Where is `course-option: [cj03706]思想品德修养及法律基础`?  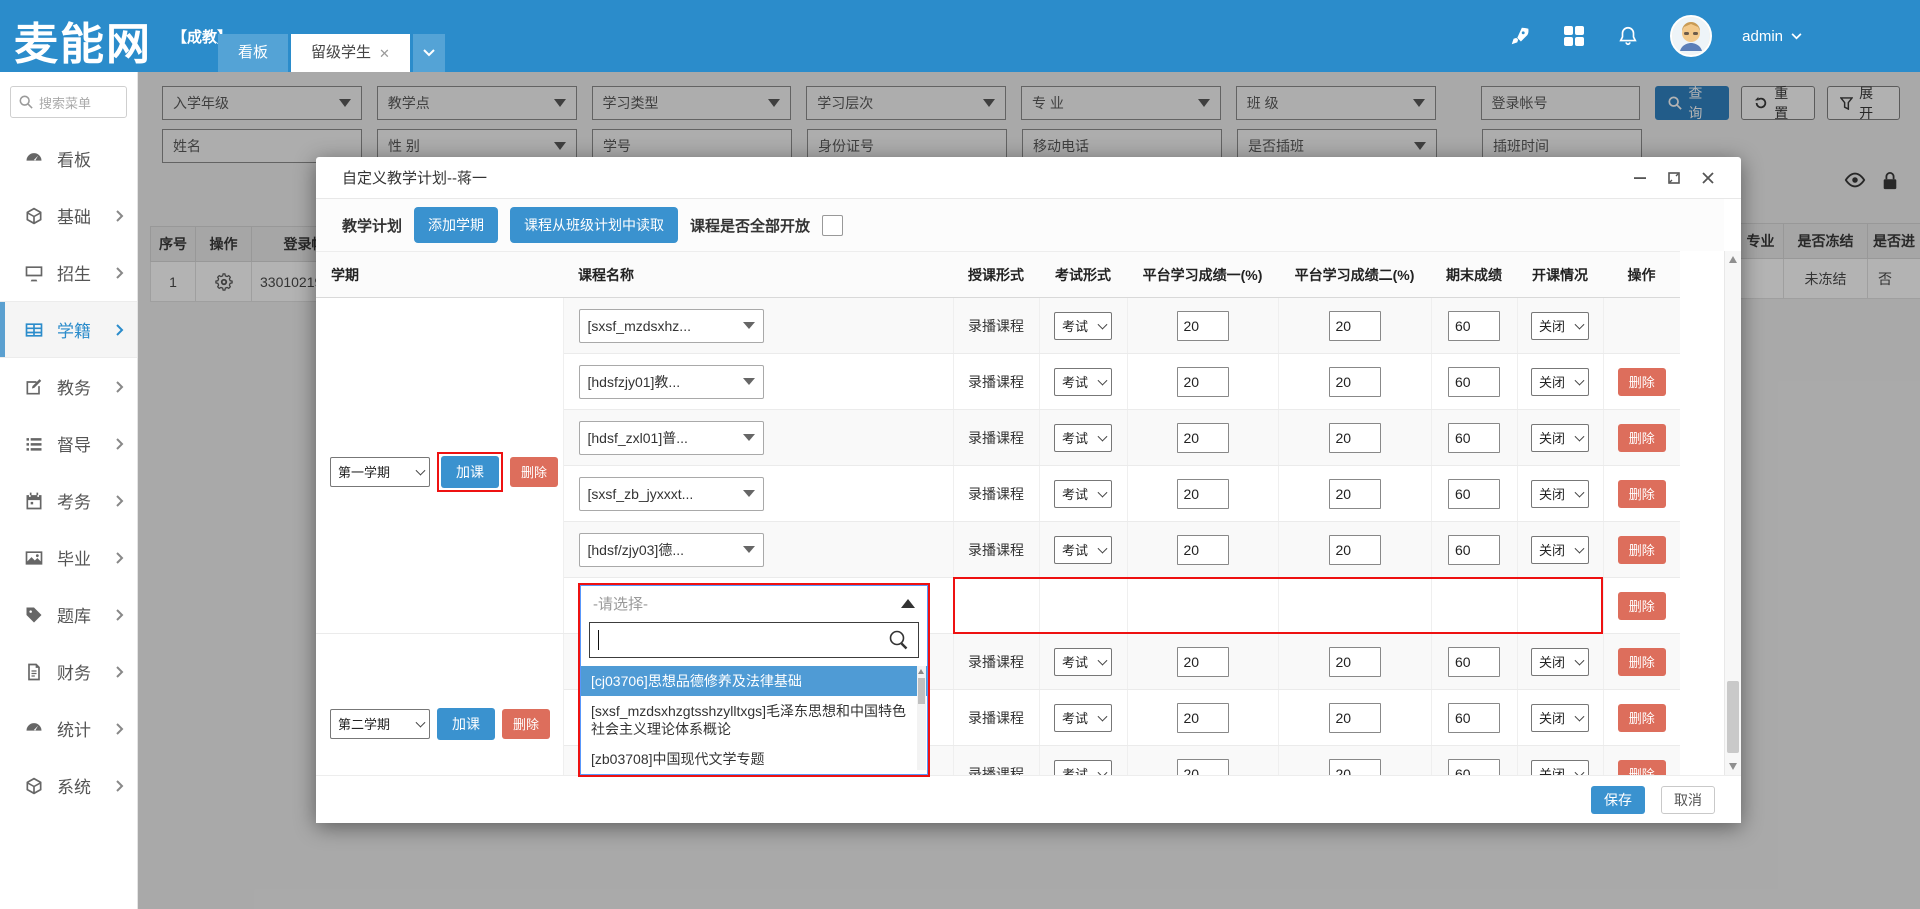
course-option: [cj03706]思想品德修养及法律基础 is located at coordinates (754, 681).